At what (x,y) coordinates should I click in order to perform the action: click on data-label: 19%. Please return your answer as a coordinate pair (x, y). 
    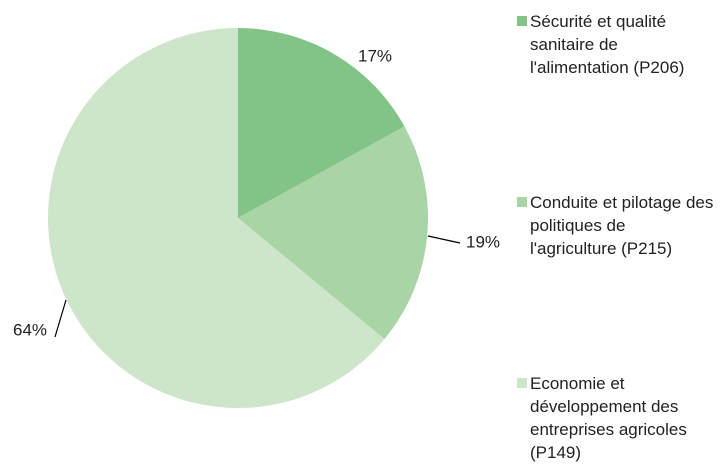
    Looking at the image, I should click on (483, 241).